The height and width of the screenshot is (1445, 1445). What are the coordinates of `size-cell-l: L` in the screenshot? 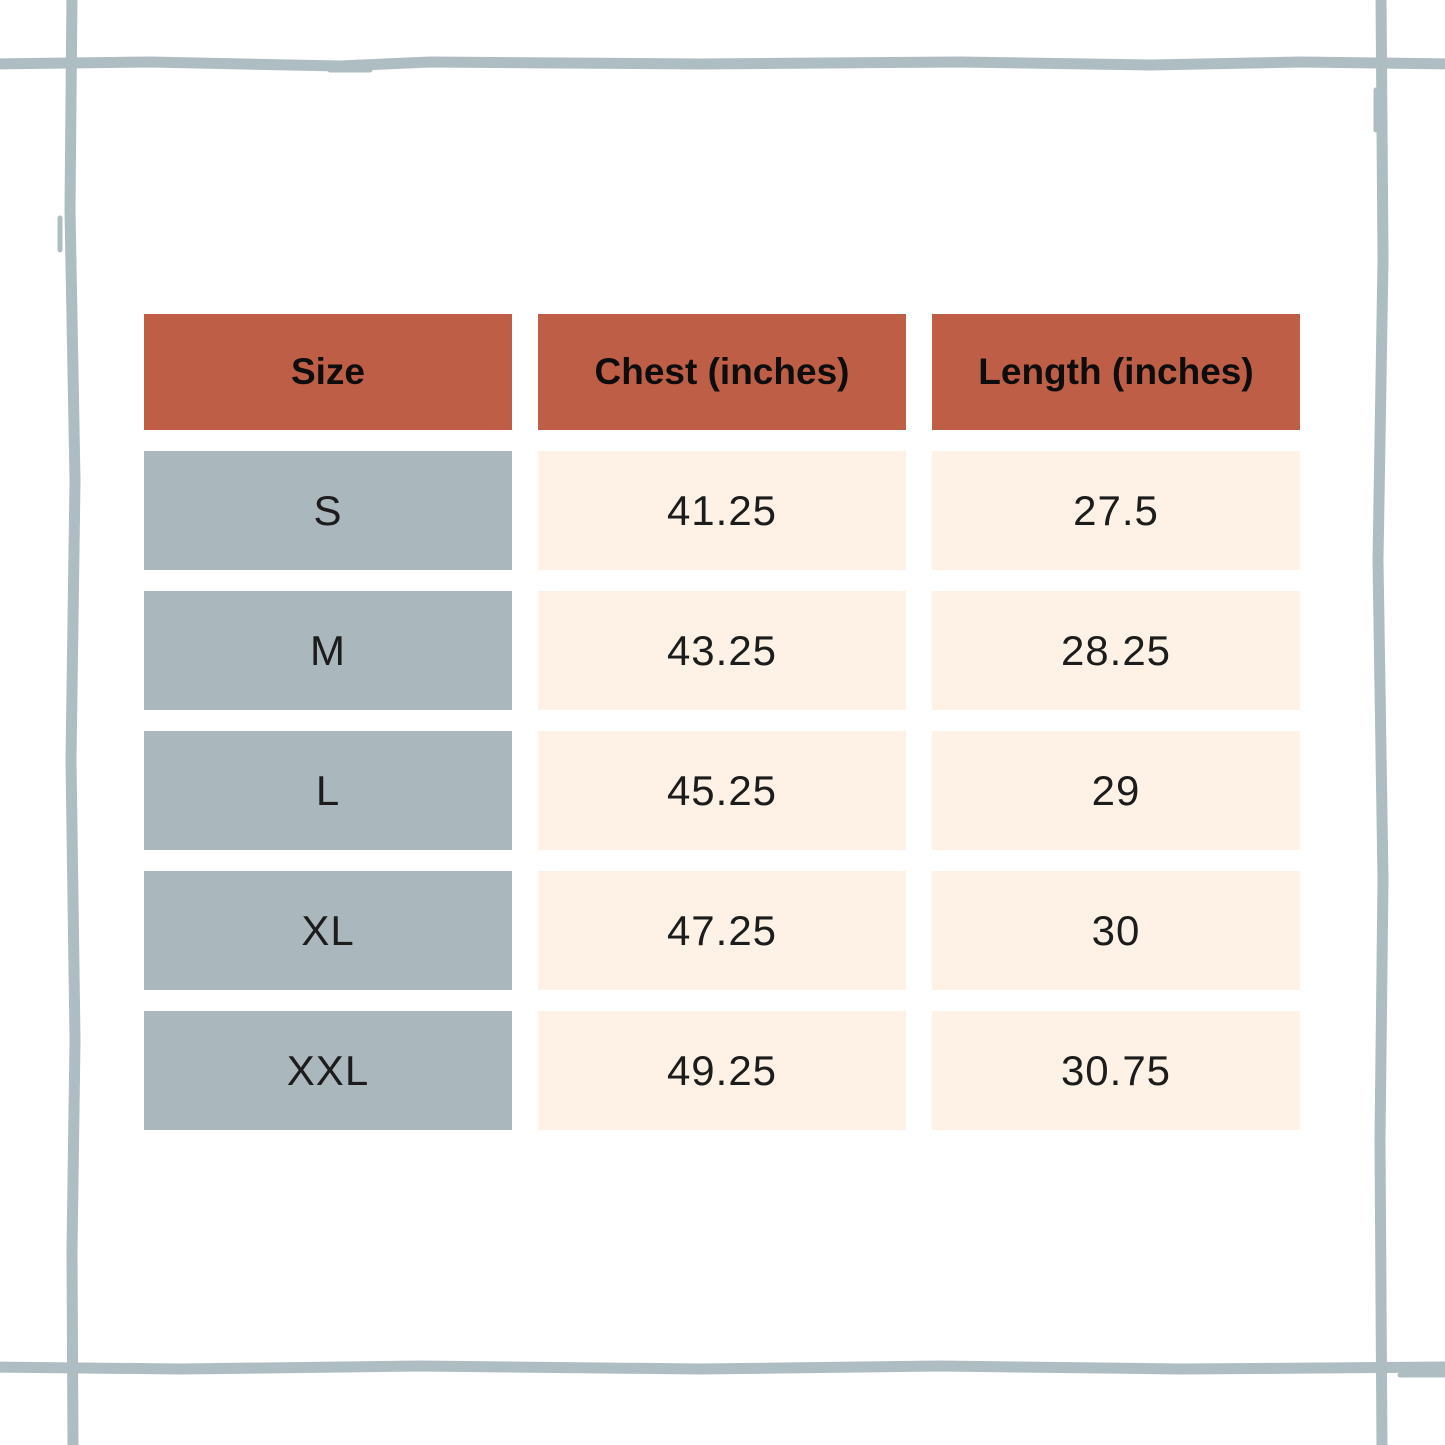 It's located at (328, 790).